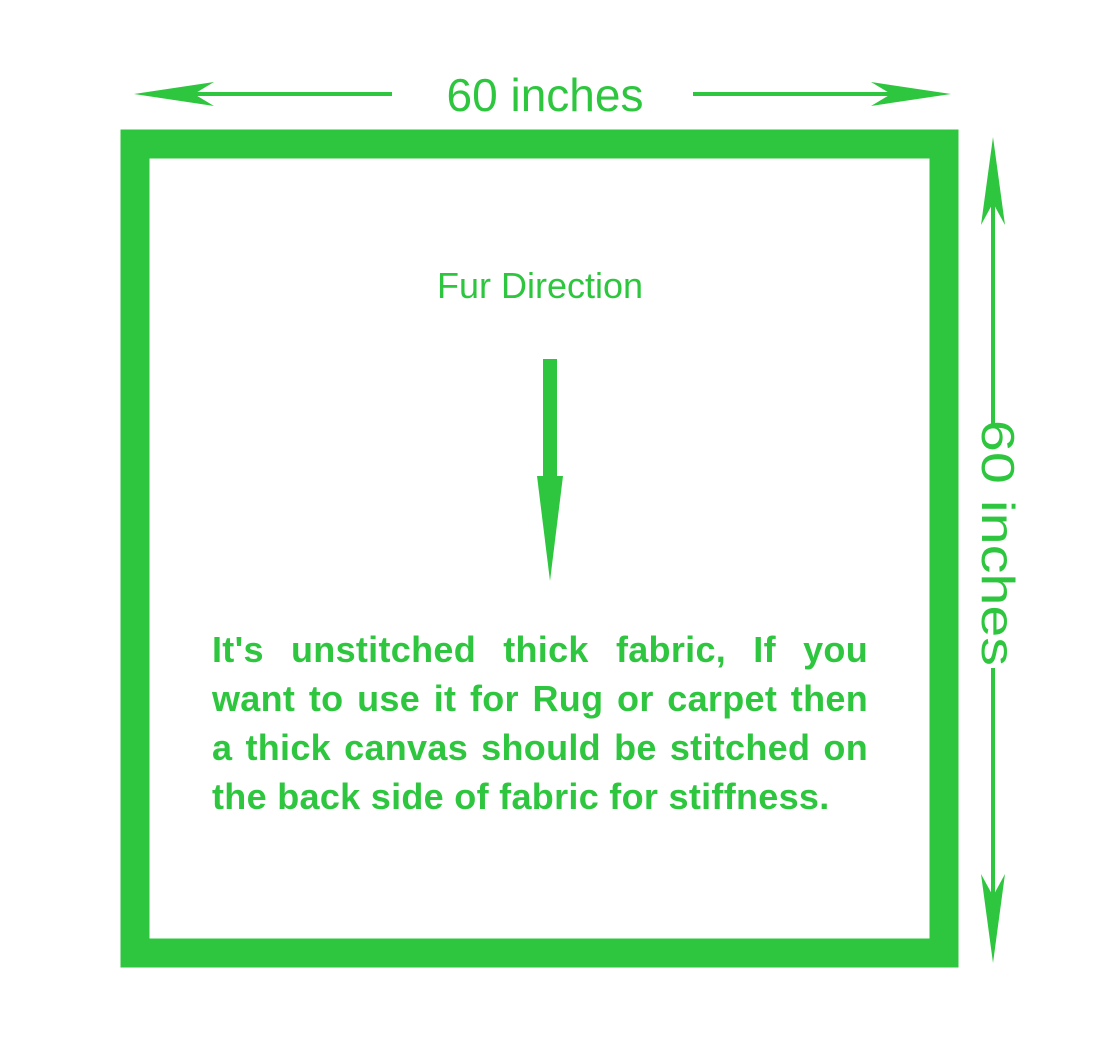 This screenshot has height=1061, width=1113. Describe the element at coordinates (174, 94) in the screenshot. I see `width-arrow-left-head` at that location.